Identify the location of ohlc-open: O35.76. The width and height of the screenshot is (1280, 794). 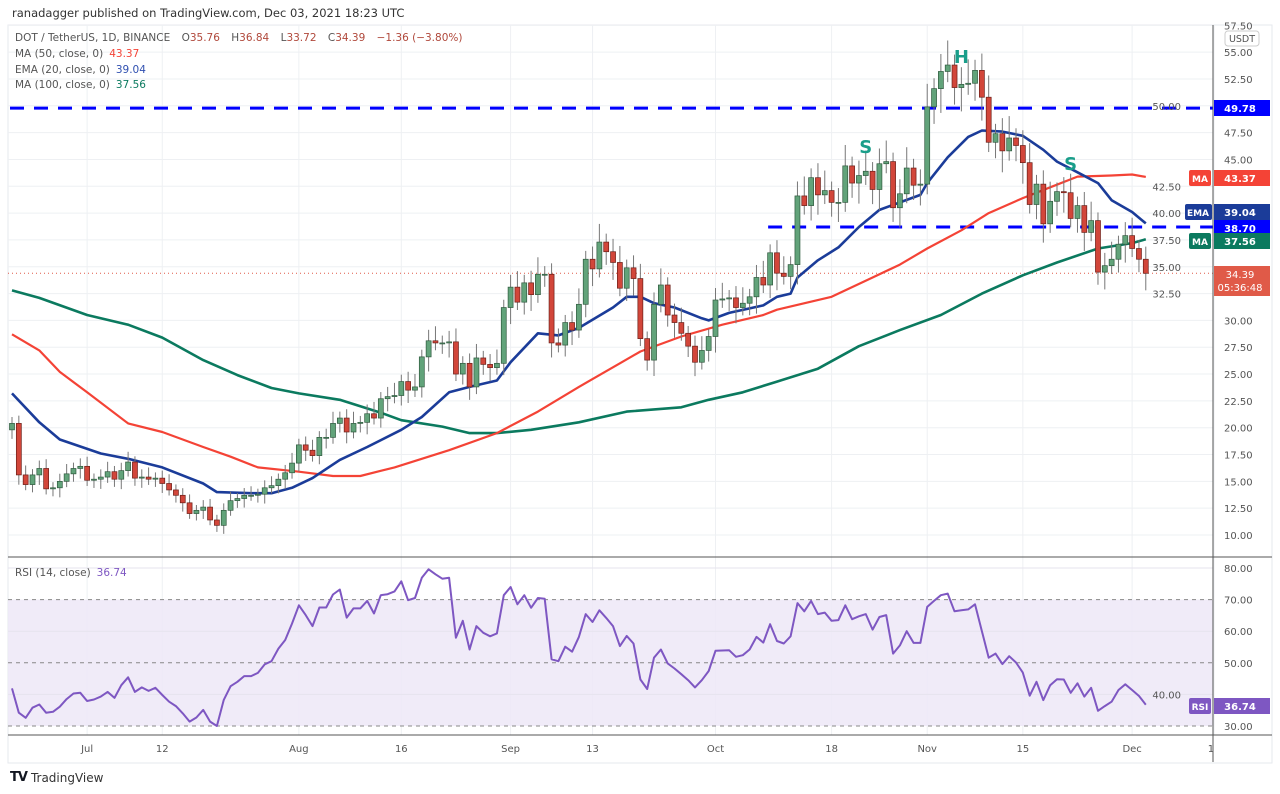
(200, 38).